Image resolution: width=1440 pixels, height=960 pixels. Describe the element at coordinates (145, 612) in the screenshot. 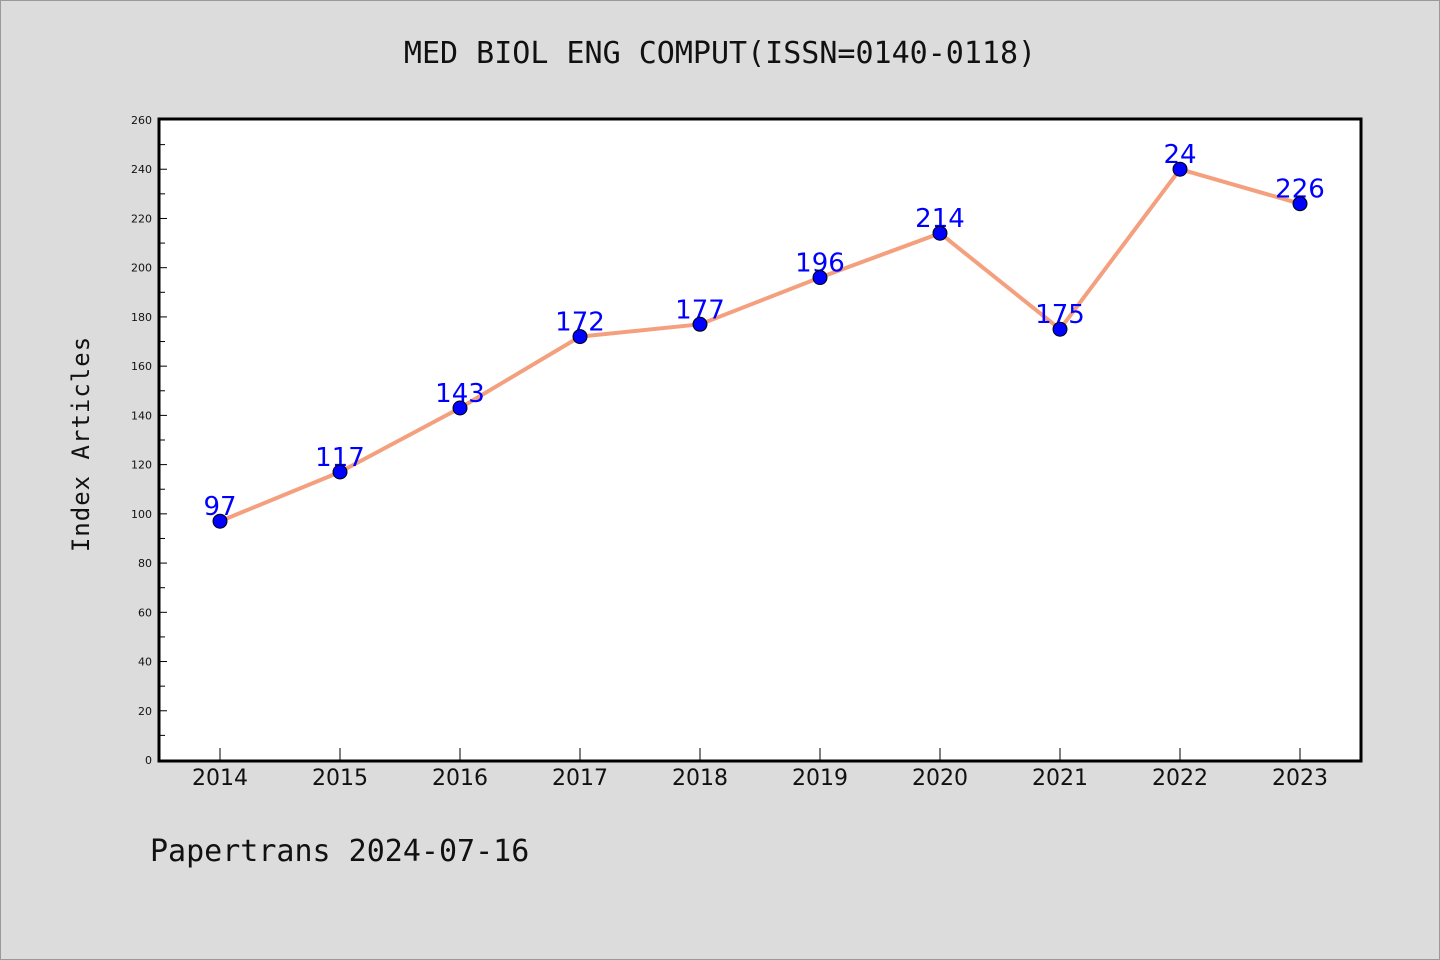

I see `y-tick-label: 60` at that location.